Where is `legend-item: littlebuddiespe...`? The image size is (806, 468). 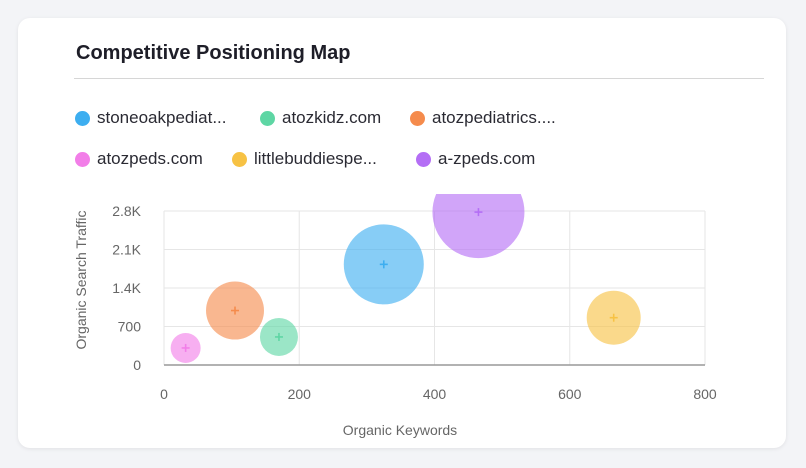 legend-item: littlebuddiespe... is located at coordinates (304, 159).